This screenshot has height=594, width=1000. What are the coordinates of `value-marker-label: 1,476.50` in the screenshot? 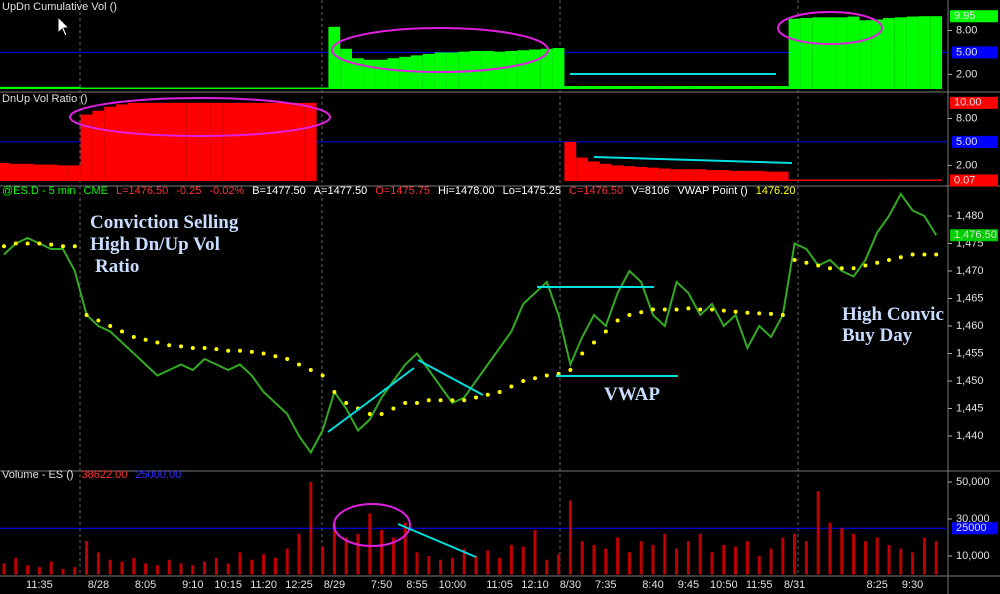 It's located at (975, 235).